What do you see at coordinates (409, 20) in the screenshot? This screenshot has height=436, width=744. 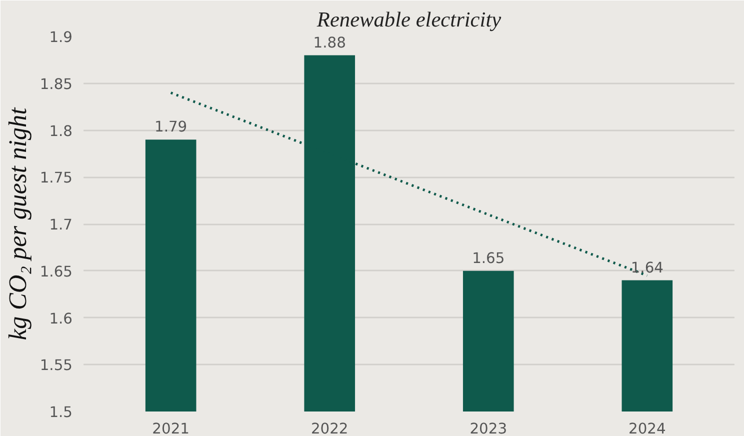 I see `chart-title: Renewable electricity` at bounding box center [409, 20].